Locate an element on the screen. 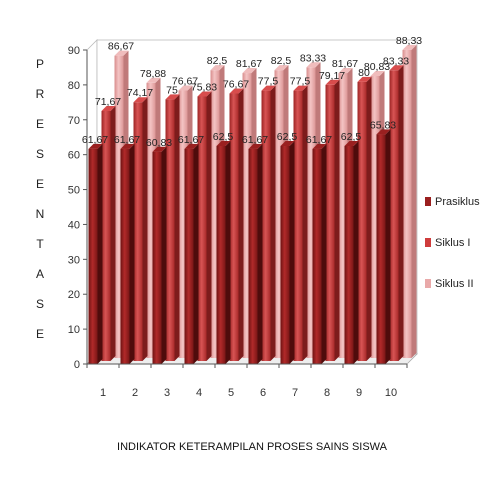  x-tick-label: 10 is located at coordinates (391, 393).